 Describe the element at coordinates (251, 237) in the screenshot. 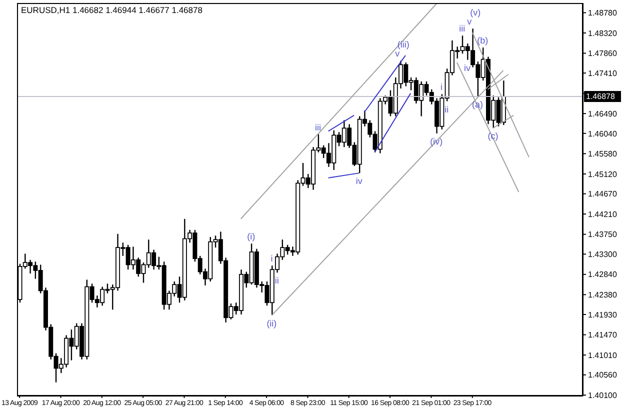

I see `annotation: (i)` at that location.